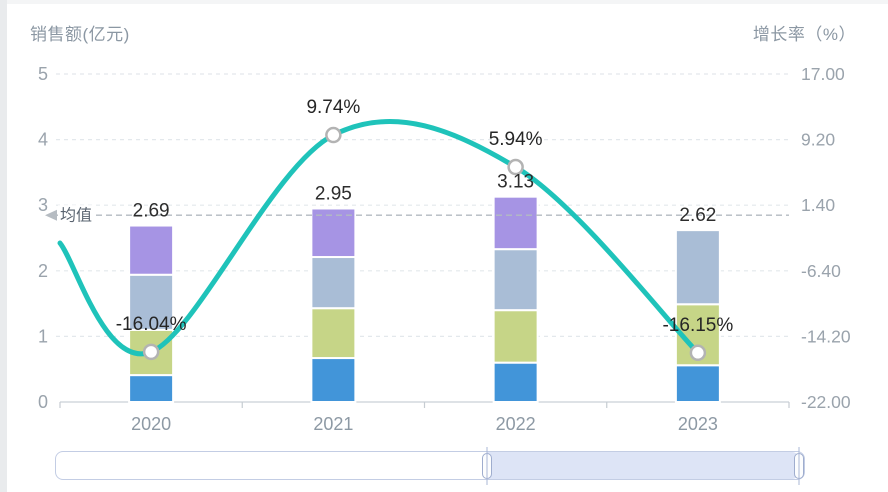 The width and height of the screenshot is (888, 492). What do you see at coordinates (804, 34) in the screenshot?
I see `right-axis-title: 增长率（%）` at bounding box center [804, 34].